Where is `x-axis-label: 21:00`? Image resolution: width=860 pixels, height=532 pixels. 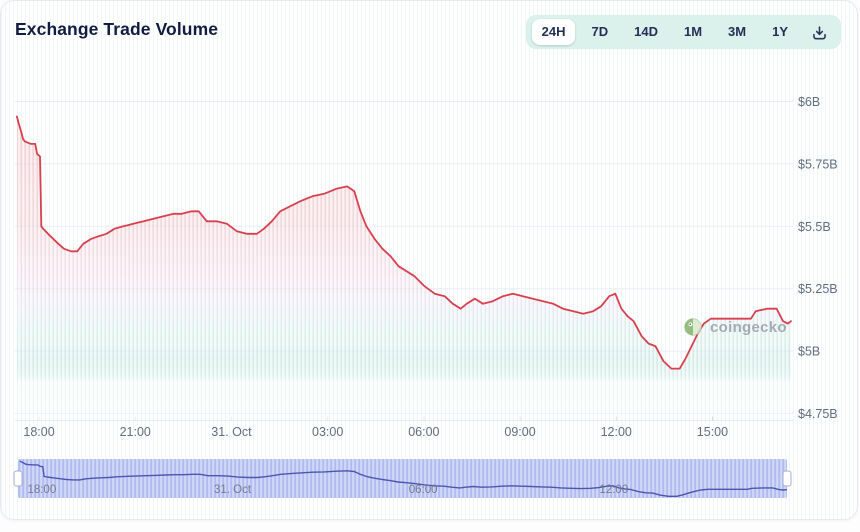
x-axis-label: 21:00 is located at coordinates (135, 432).